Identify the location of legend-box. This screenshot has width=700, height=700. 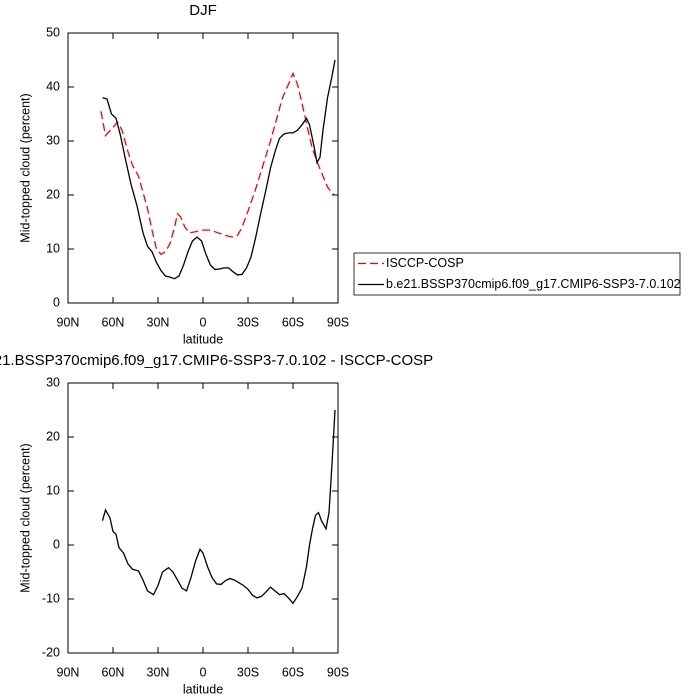
(517, 274).